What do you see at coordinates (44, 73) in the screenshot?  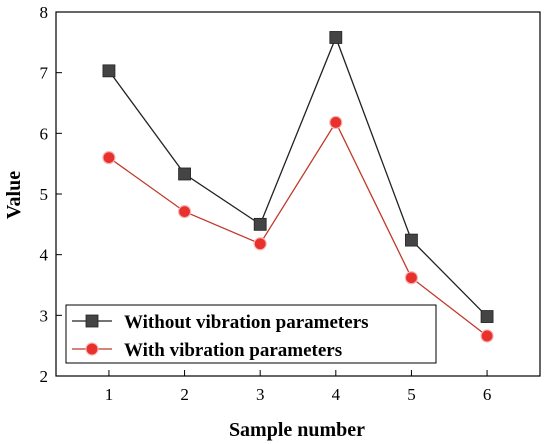 I see `y-tick-label: 7` at bounding box center [44, 73].